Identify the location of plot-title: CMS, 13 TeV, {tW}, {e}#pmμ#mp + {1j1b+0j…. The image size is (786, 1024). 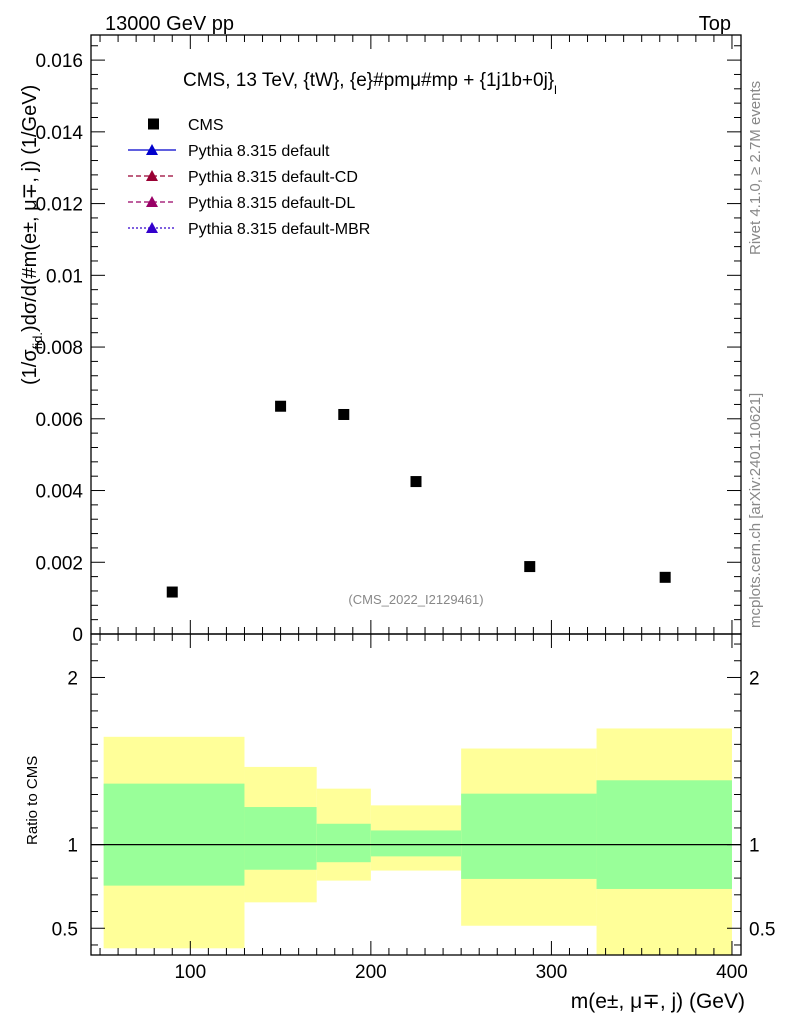
(370, 83).